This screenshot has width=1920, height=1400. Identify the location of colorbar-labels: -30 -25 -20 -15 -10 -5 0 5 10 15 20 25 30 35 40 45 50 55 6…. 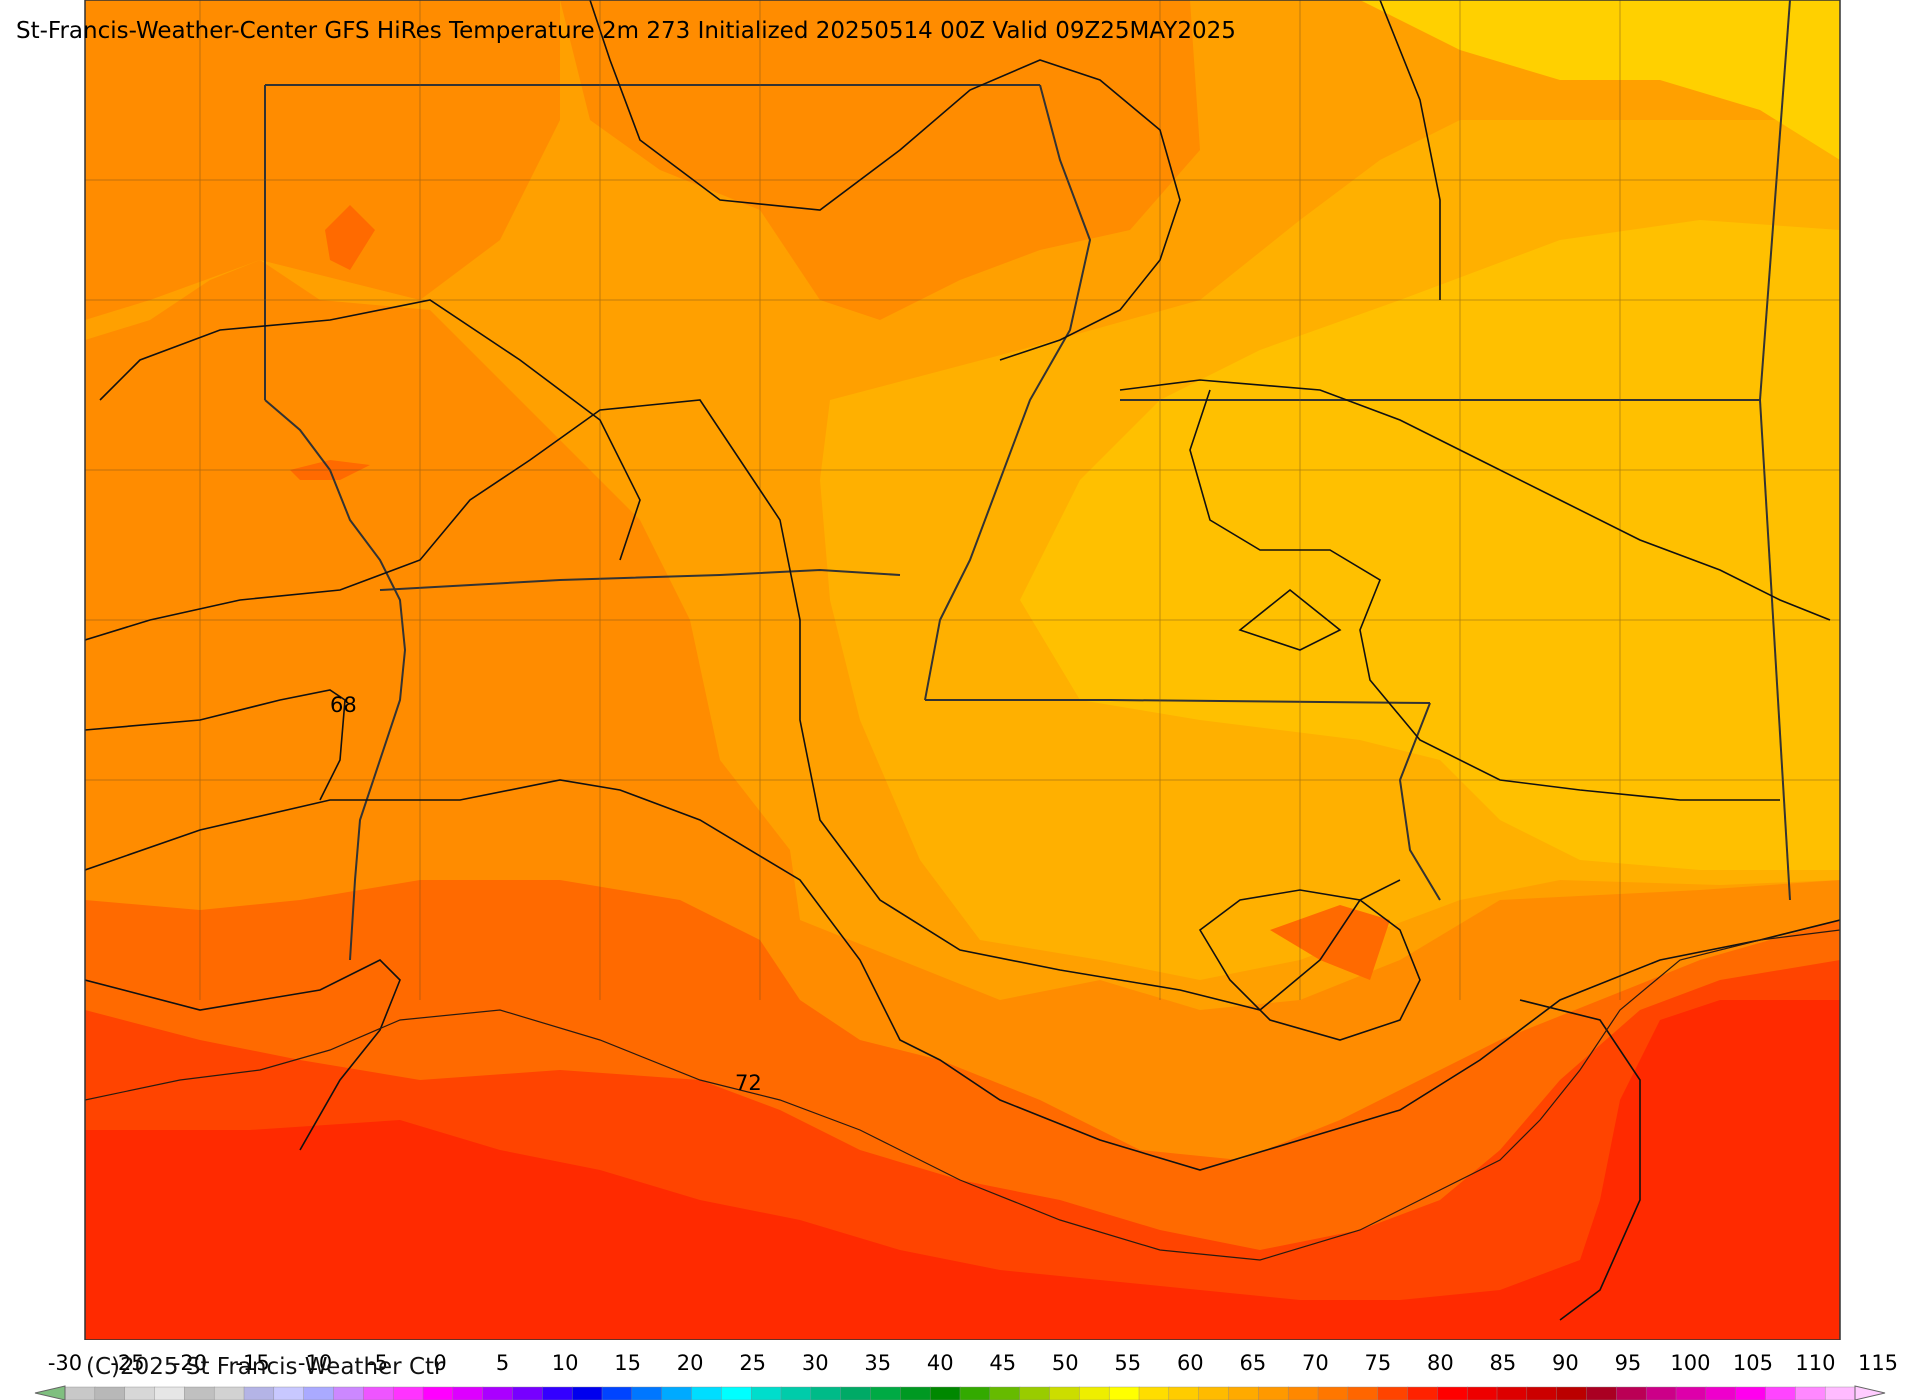
(973, 1363).